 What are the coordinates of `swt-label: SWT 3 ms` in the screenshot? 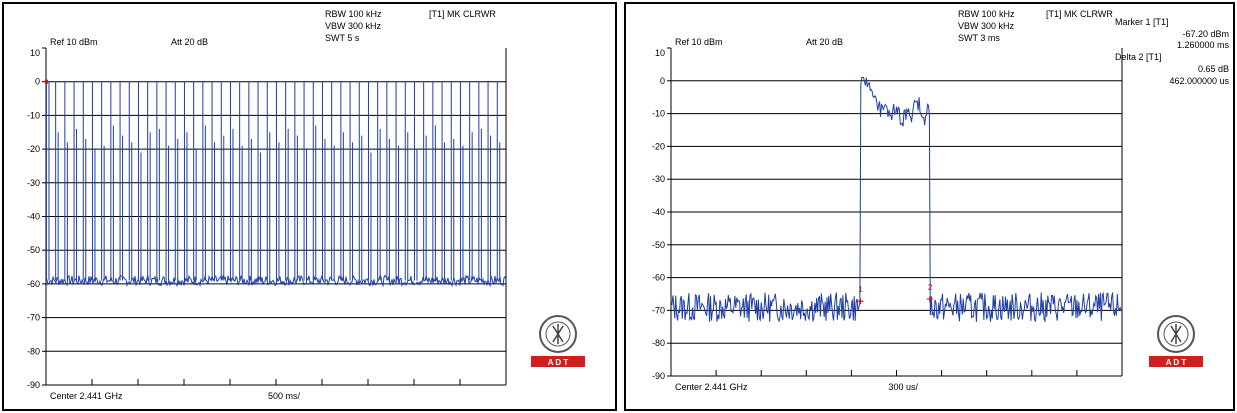 It's located at (979, 38).